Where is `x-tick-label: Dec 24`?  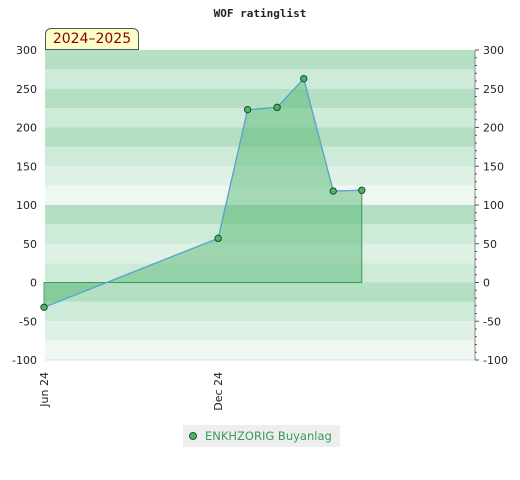 x-tick-label: Dec 24 is located at coordinates (218, 391).